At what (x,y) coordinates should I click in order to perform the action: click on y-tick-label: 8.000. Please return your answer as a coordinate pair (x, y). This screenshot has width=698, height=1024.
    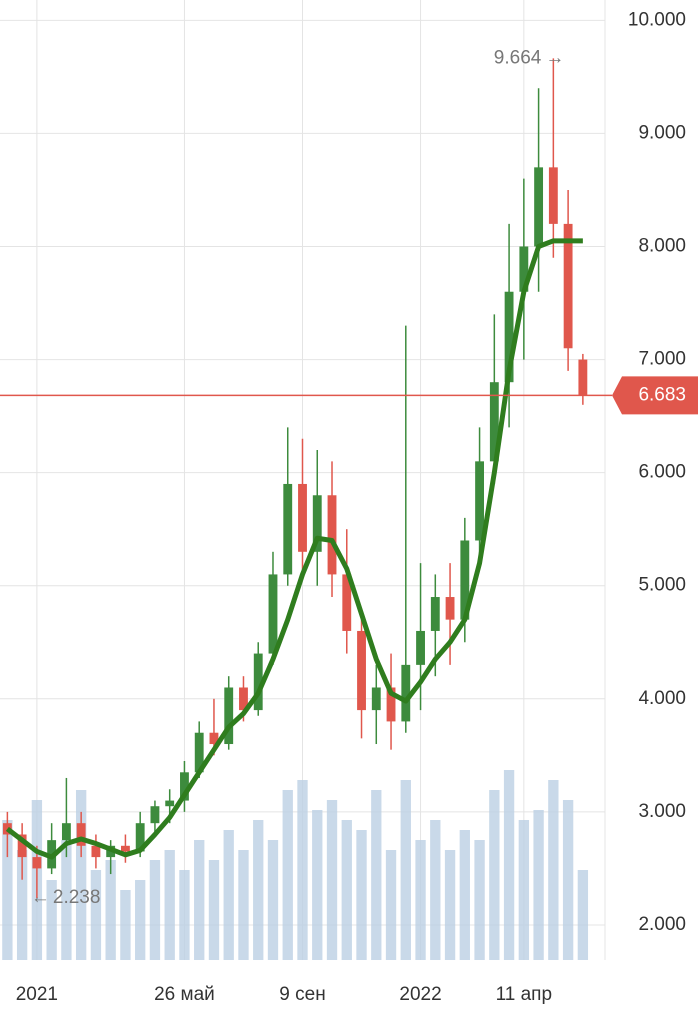
    Looking at the image, I should click on (662, 246).